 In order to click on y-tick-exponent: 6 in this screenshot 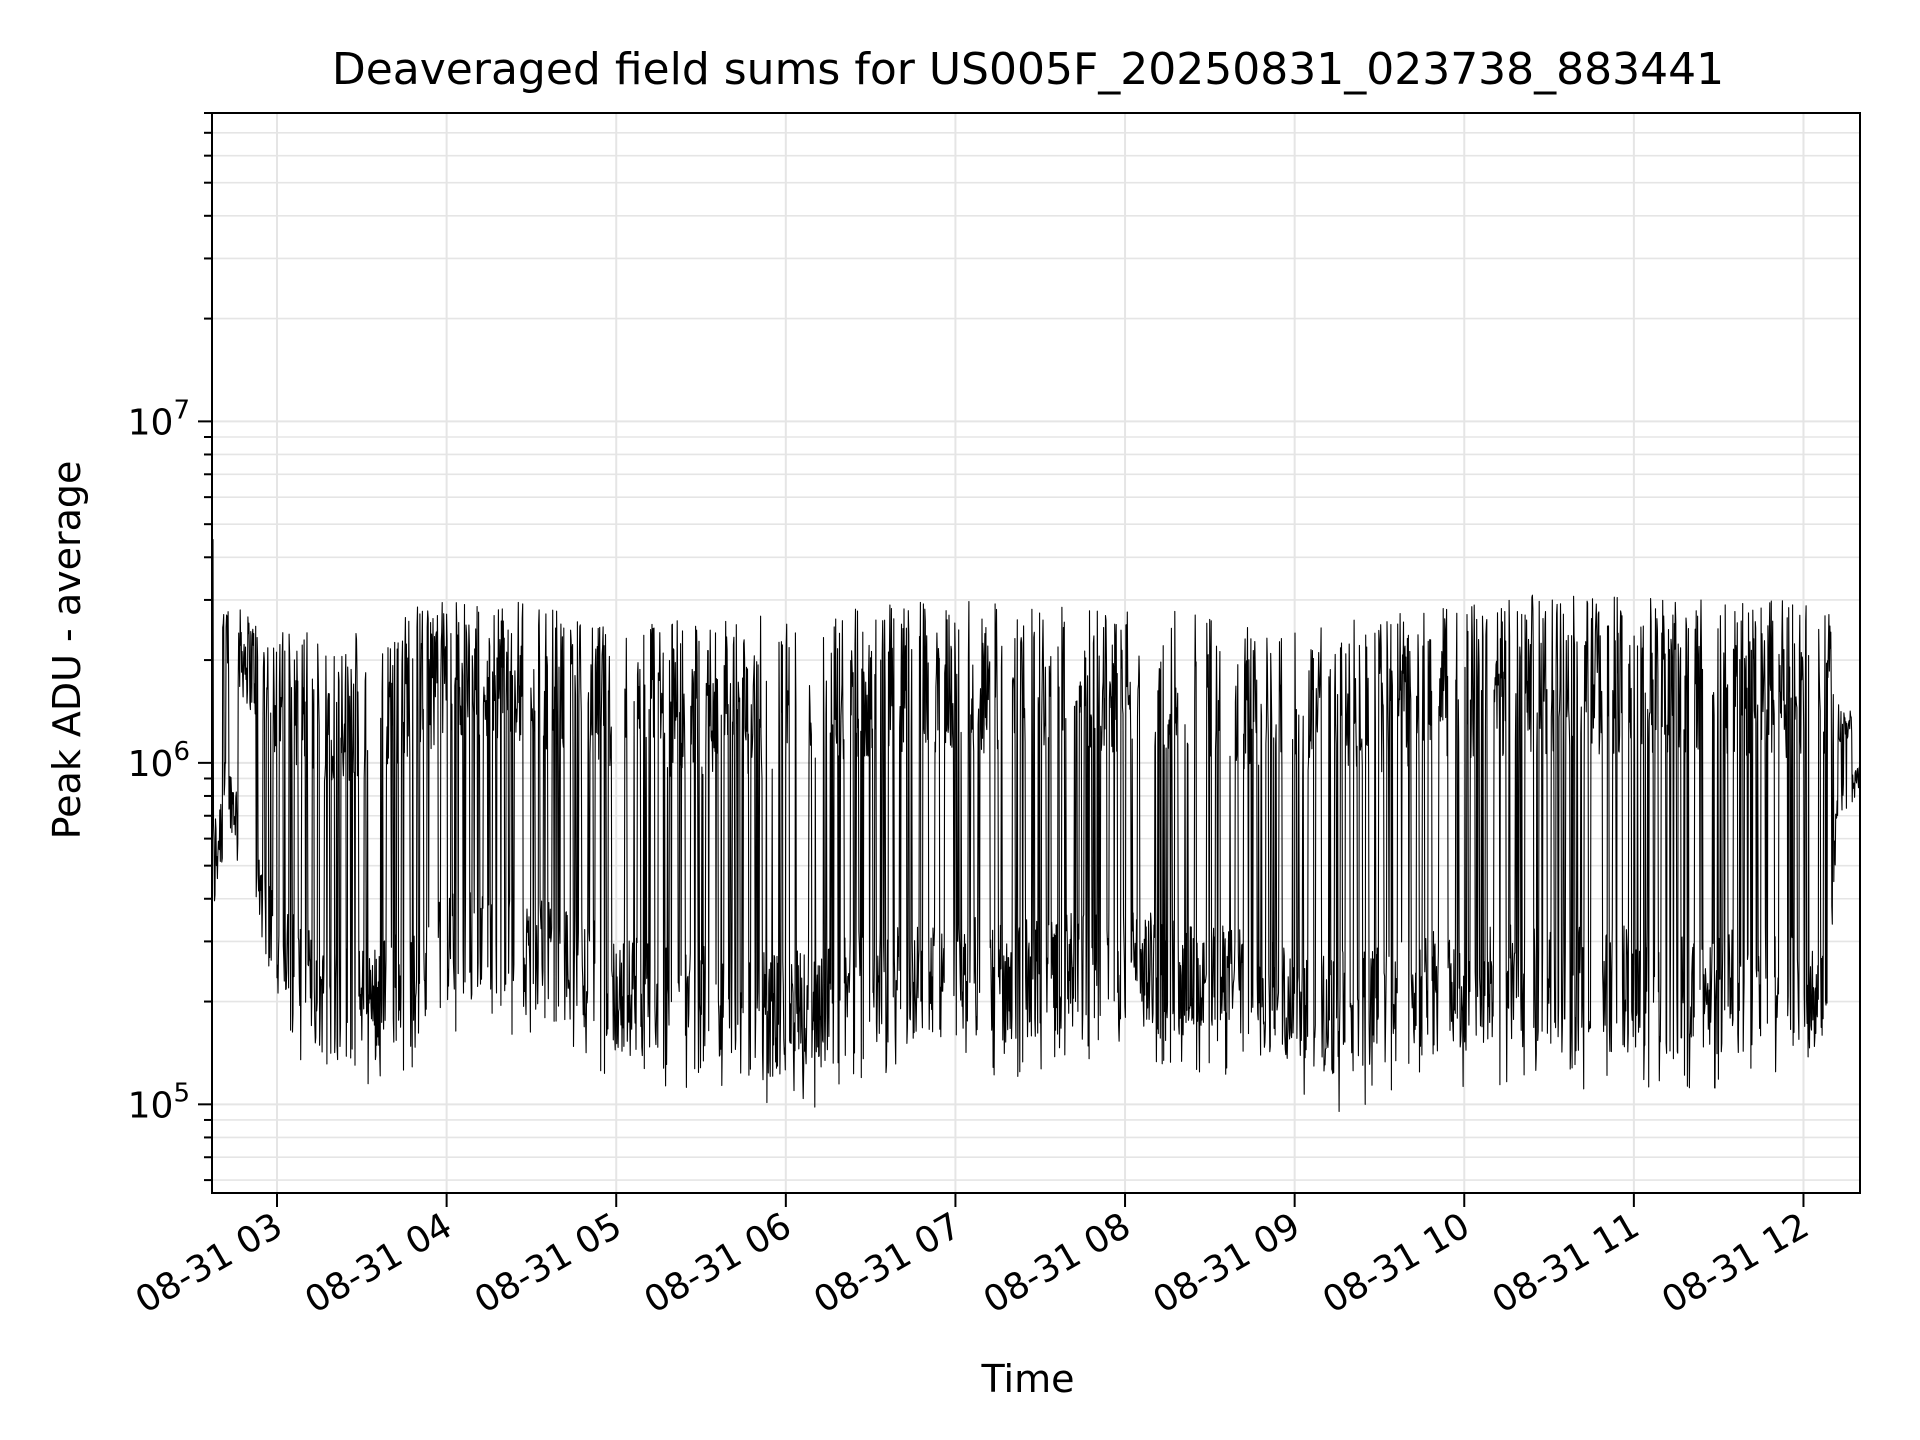, I will do `click(181, 752)`.